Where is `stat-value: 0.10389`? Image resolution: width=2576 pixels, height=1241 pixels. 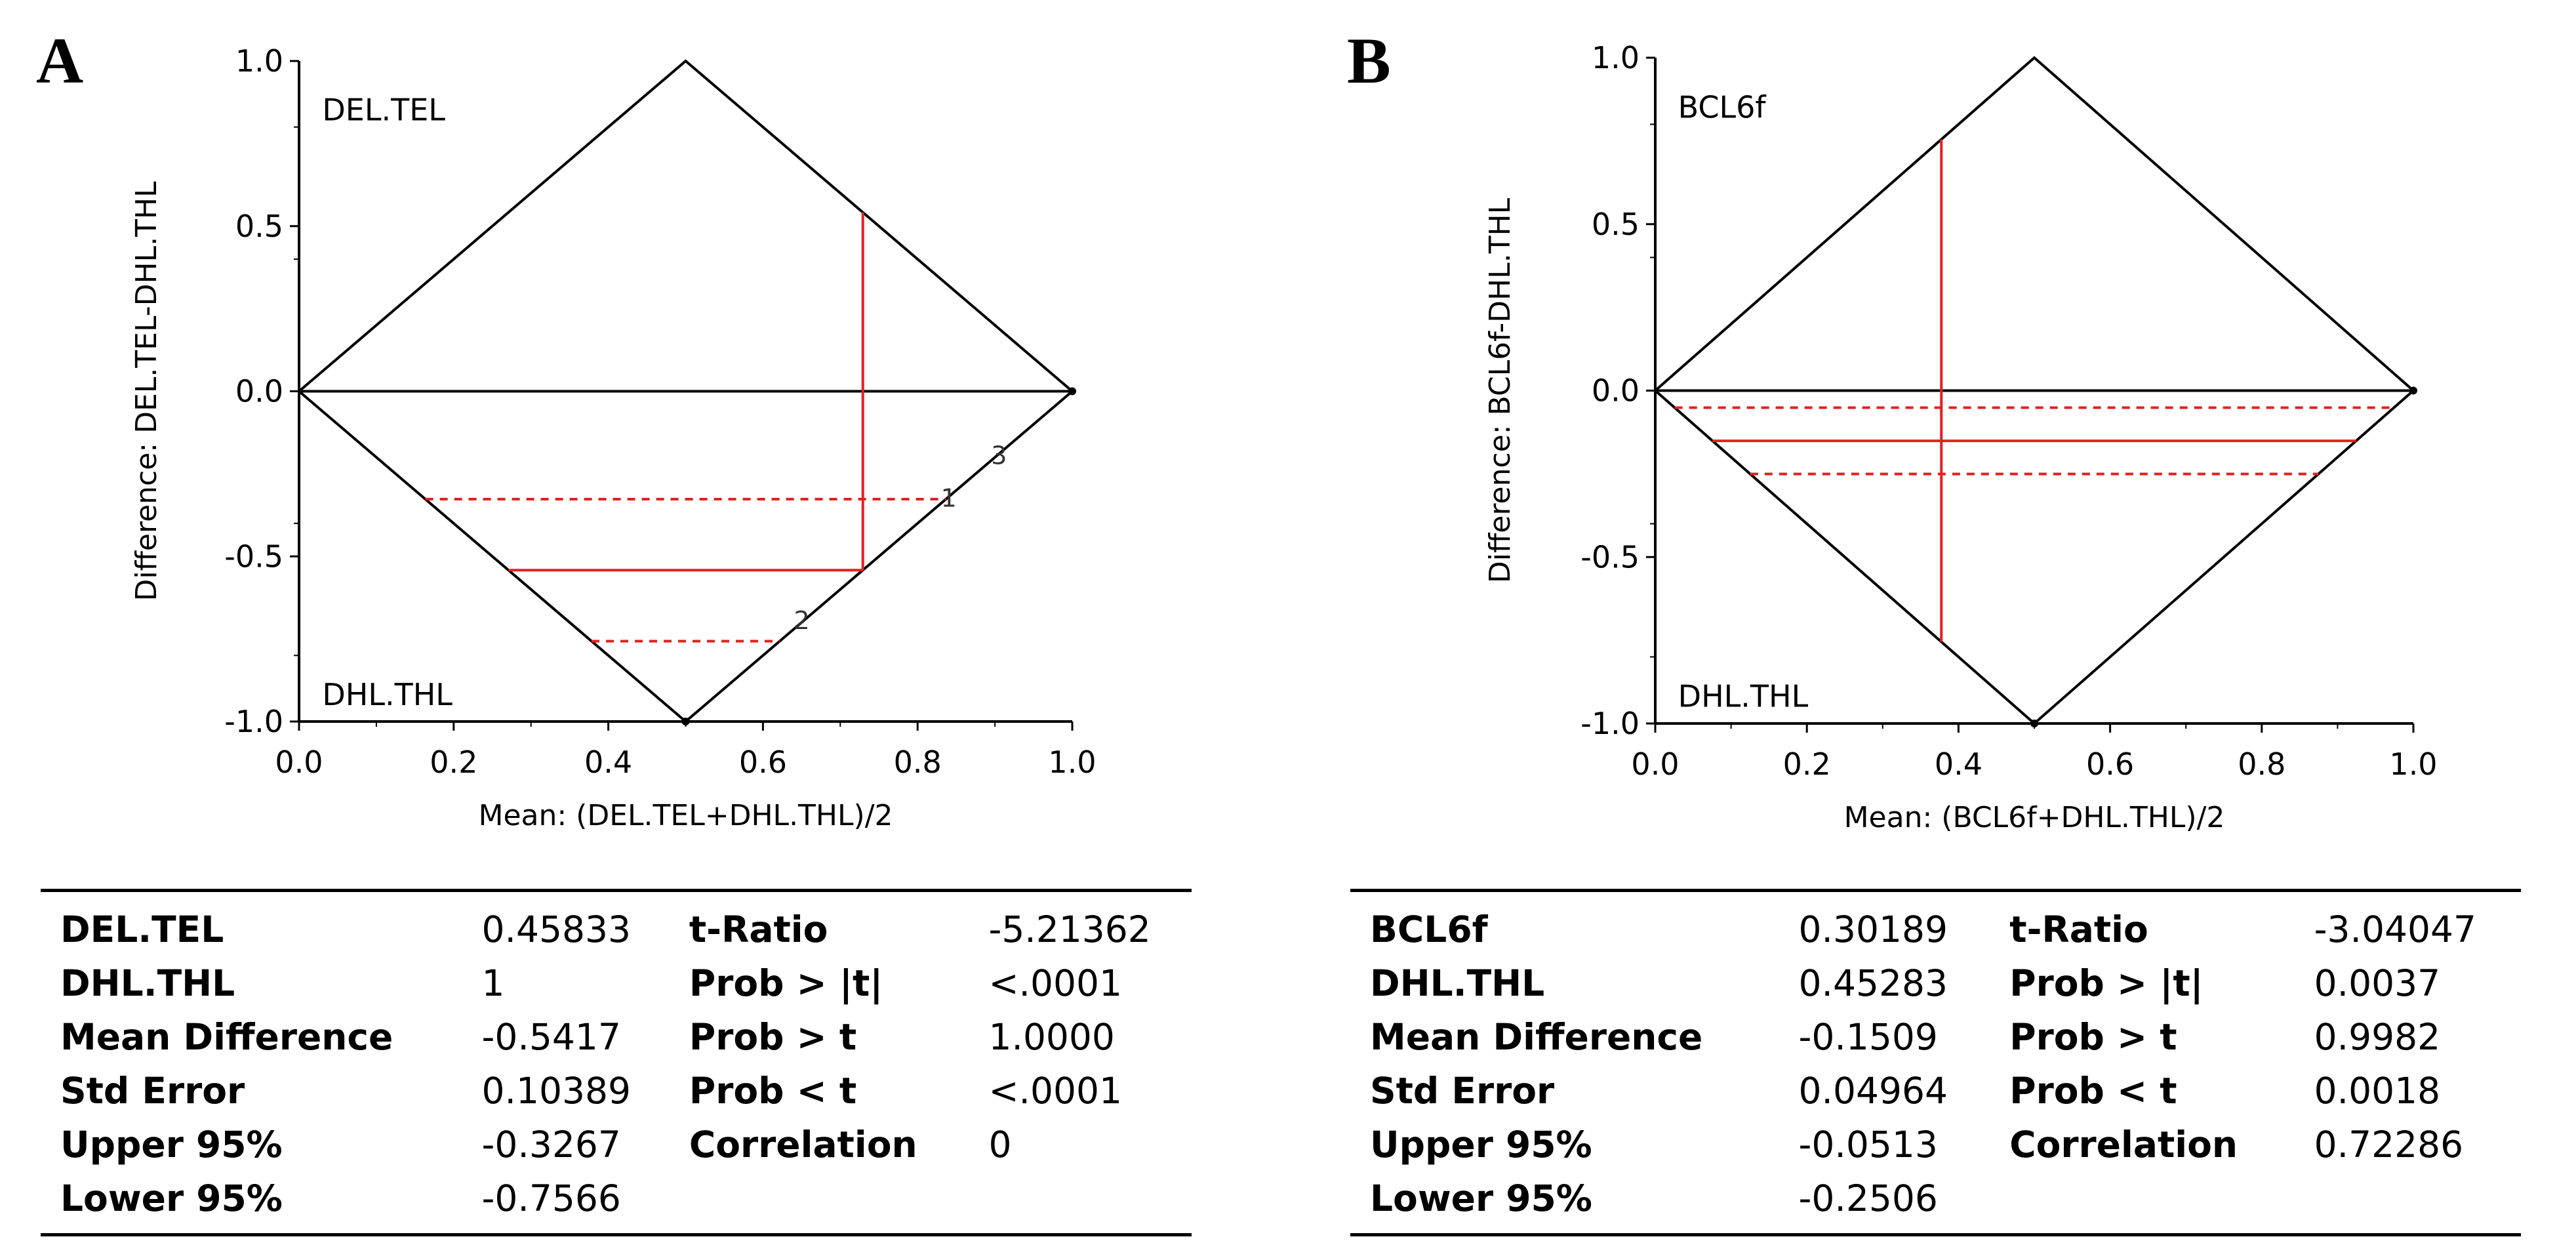 stat-value: 0.10389 is located at coordinates (556, 1091).